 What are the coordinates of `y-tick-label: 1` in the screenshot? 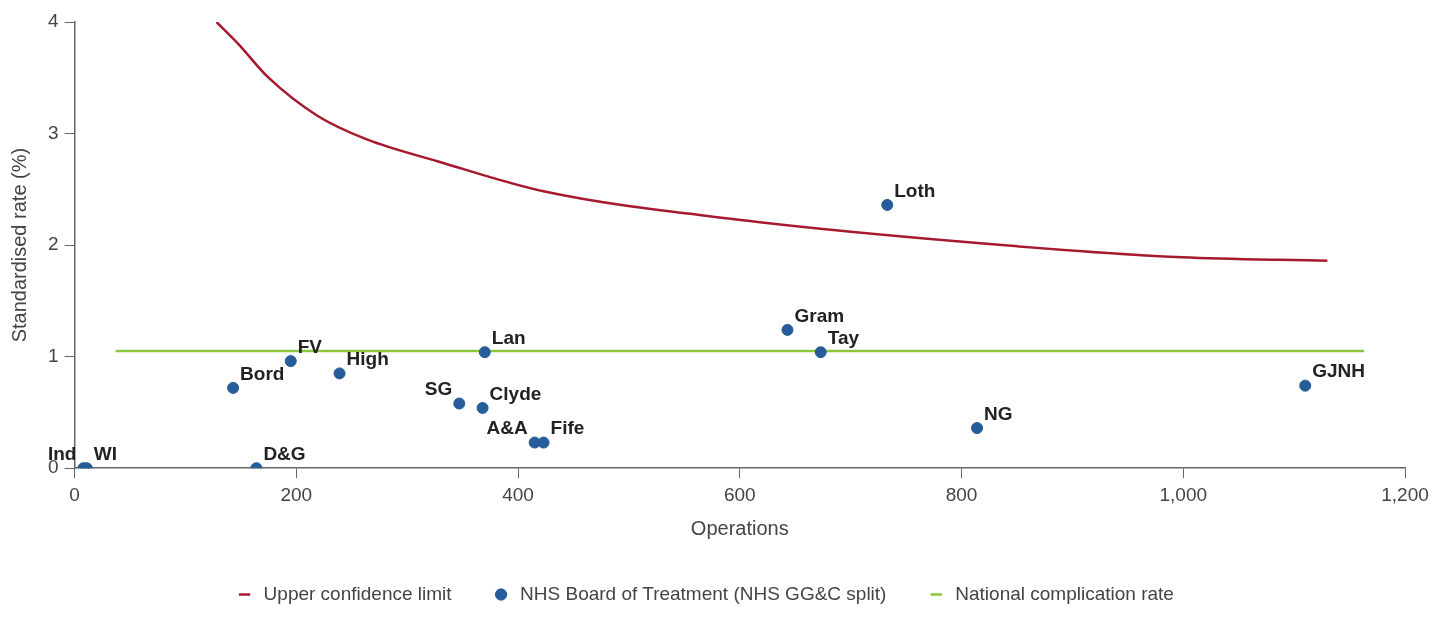 It's located at (53, 355).